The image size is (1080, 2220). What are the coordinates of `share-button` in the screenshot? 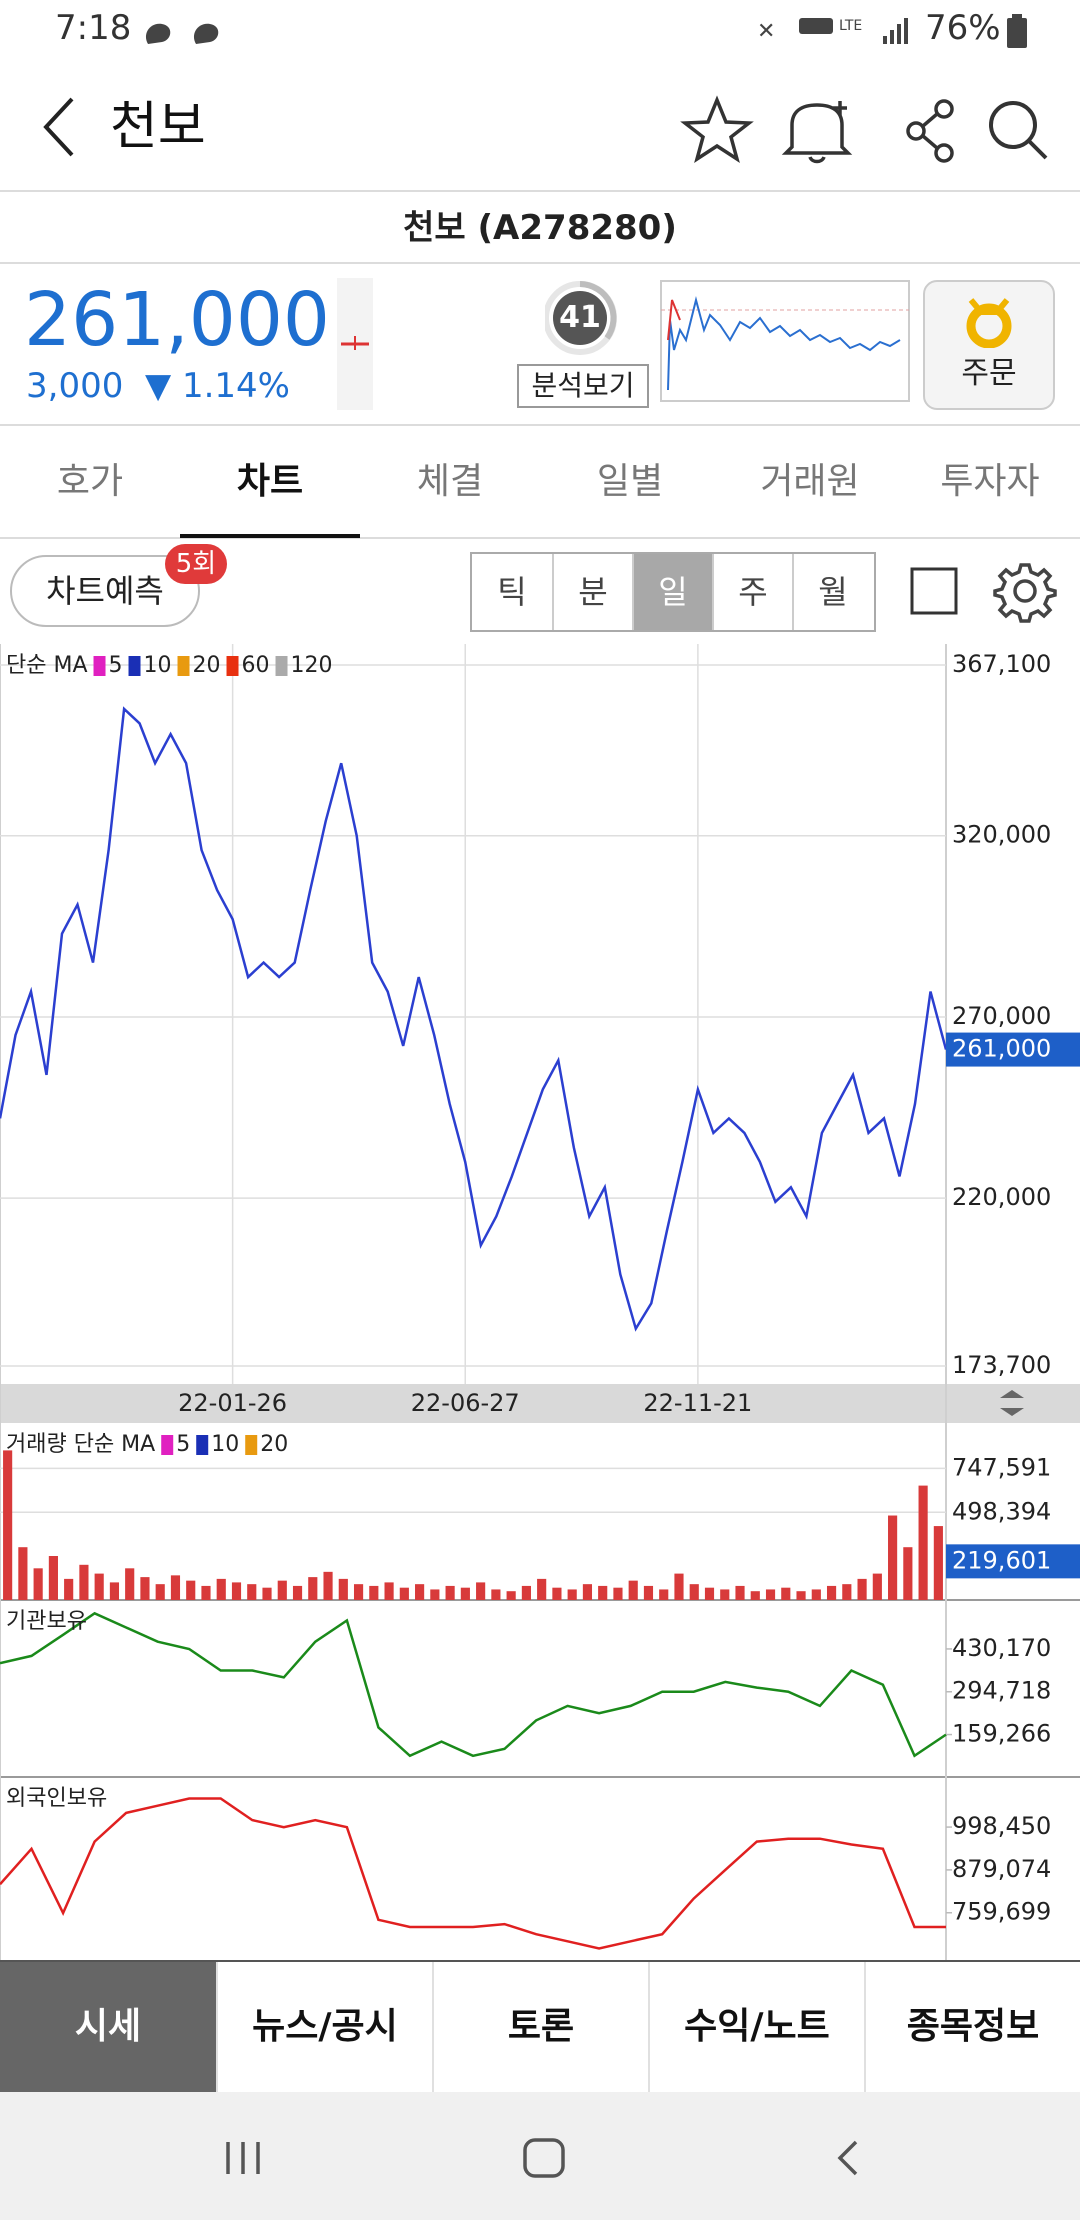 It's located at (930, 131).